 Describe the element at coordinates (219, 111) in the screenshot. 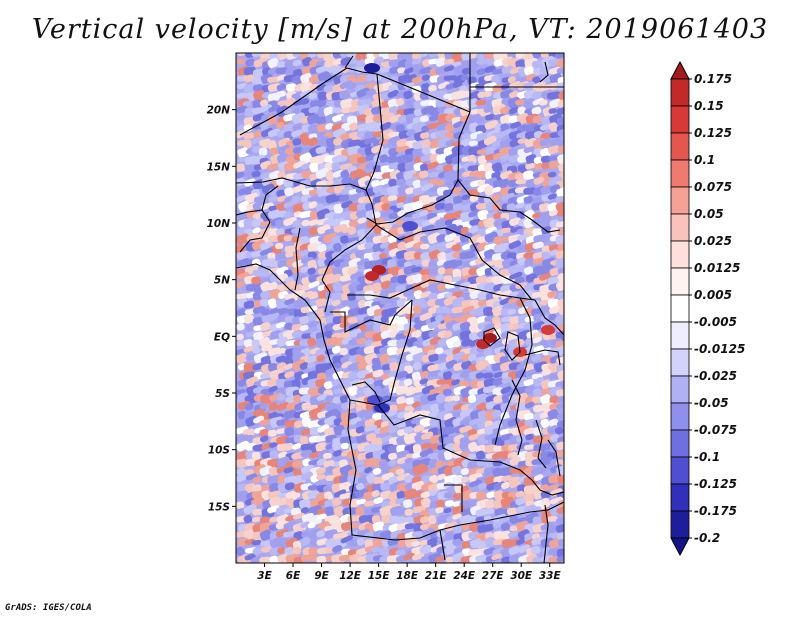

I see `y-tick-label: 20N` at that location.